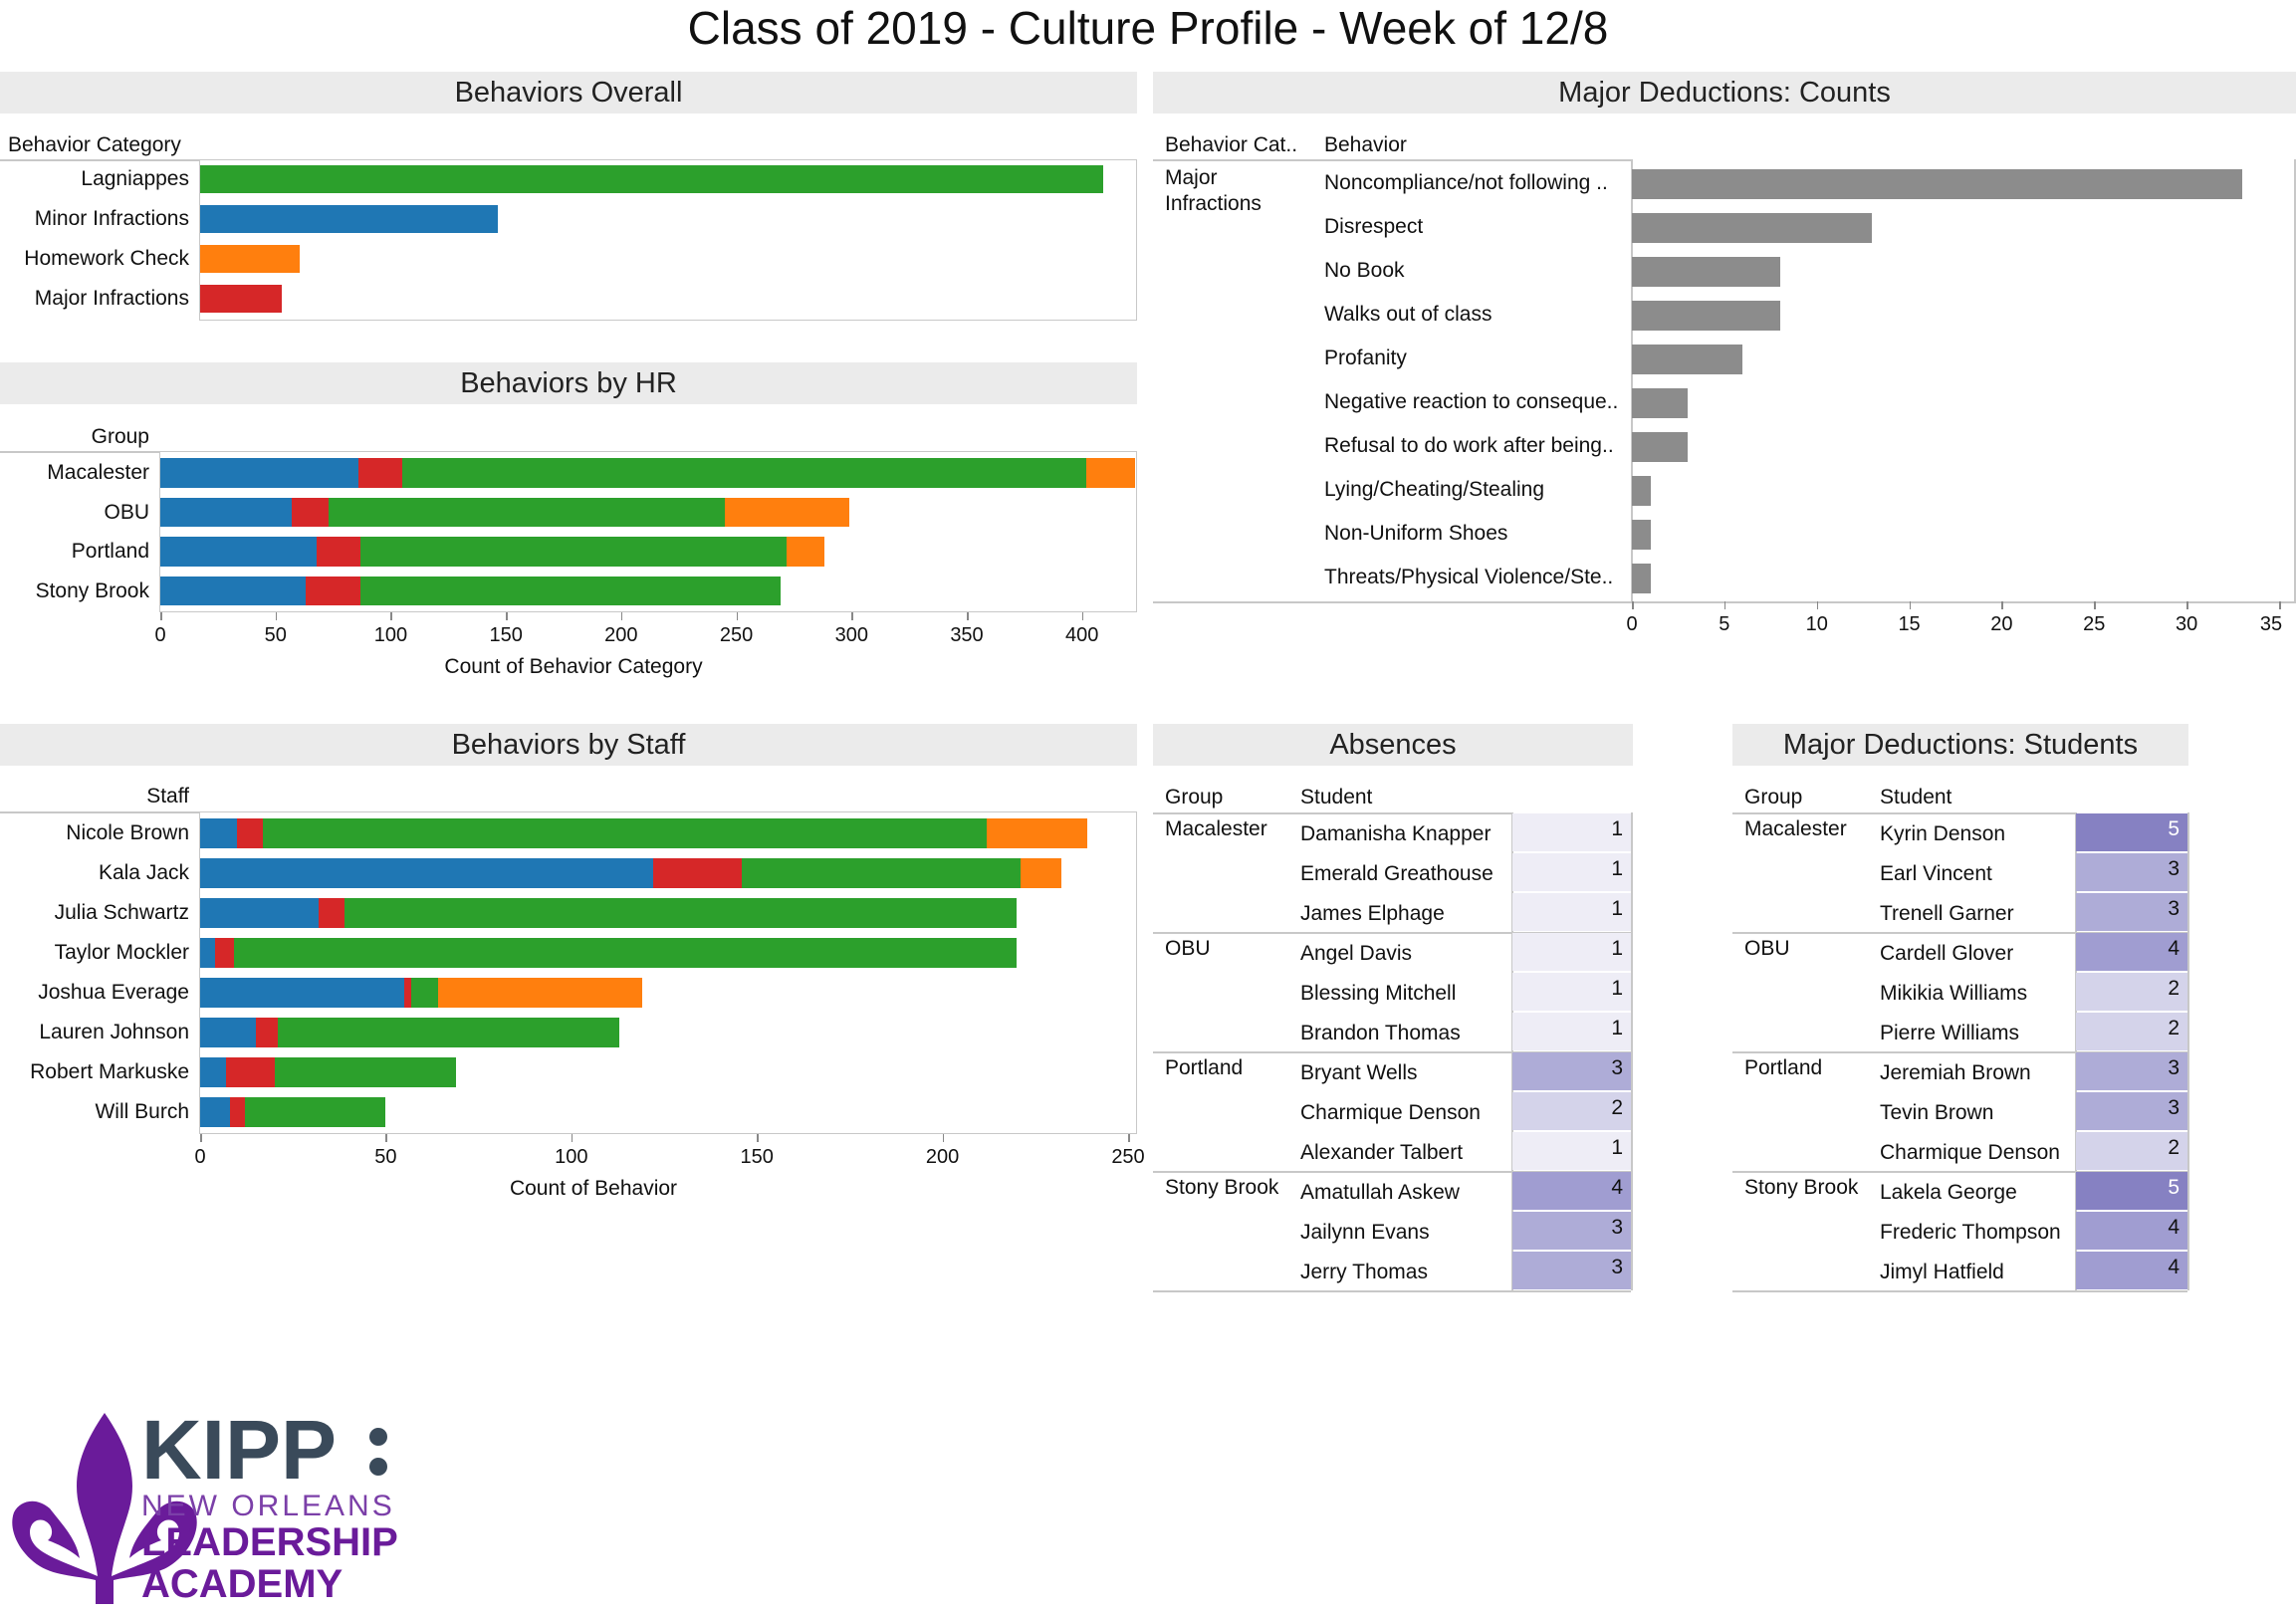 The height and width of the screenshot is (1615, 2296). I want to click on group-label: OBU, so click(1188, 948).